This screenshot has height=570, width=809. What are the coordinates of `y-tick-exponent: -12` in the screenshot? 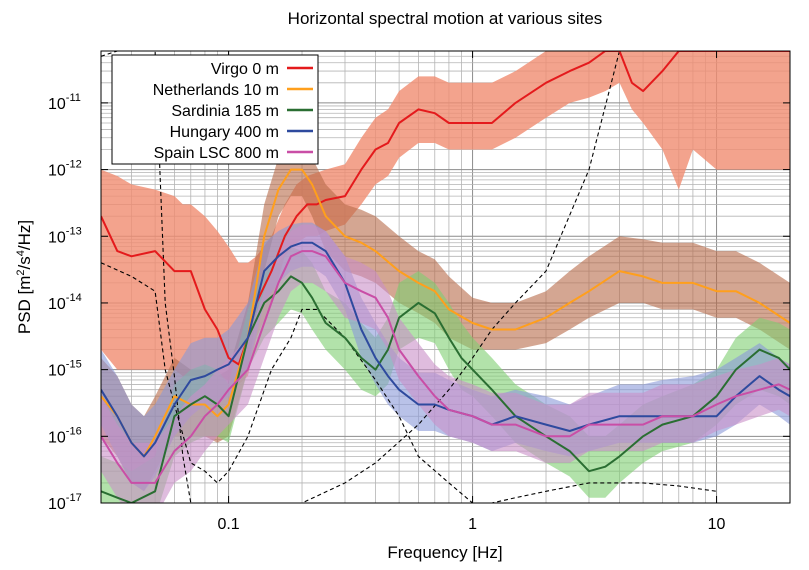 It's located at (74, 165).